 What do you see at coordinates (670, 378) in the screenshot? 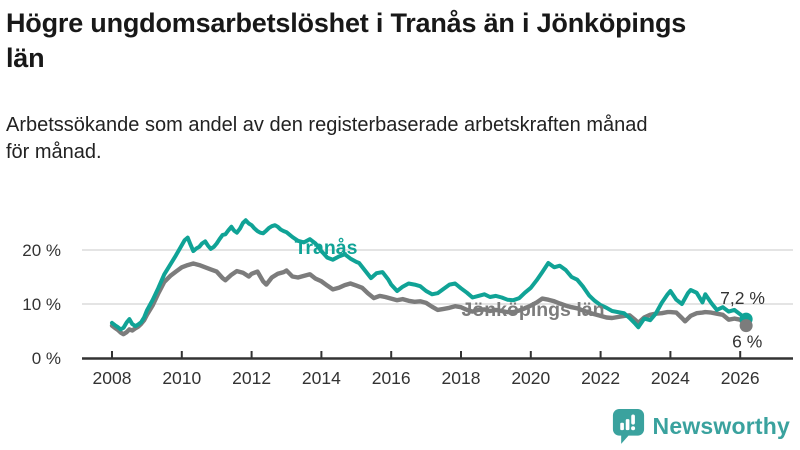
I see `x-tick-label: 2024` at bounding box center [670, 378].